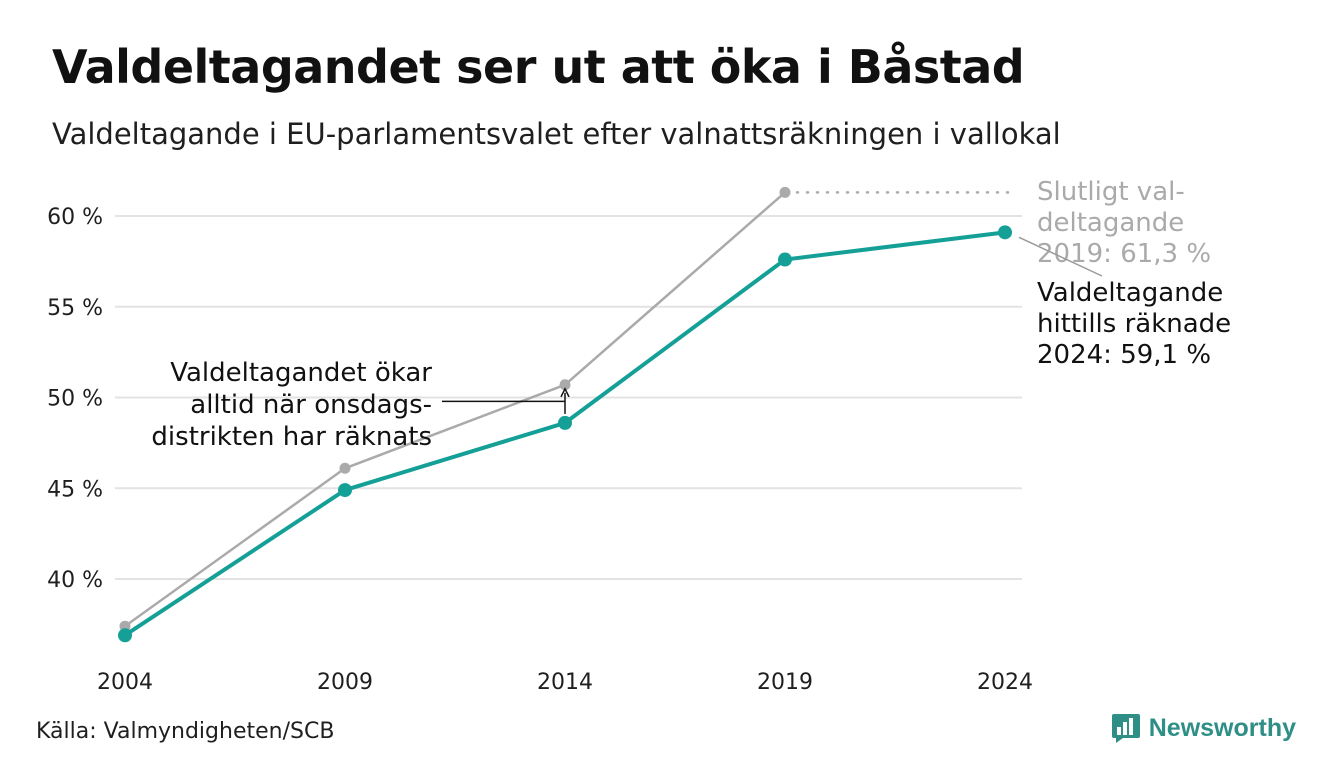 The height and width of the screenshot is (780, 1340). I want to click on final-label-line: 2019: 61,3 %, so click(1124, 254).